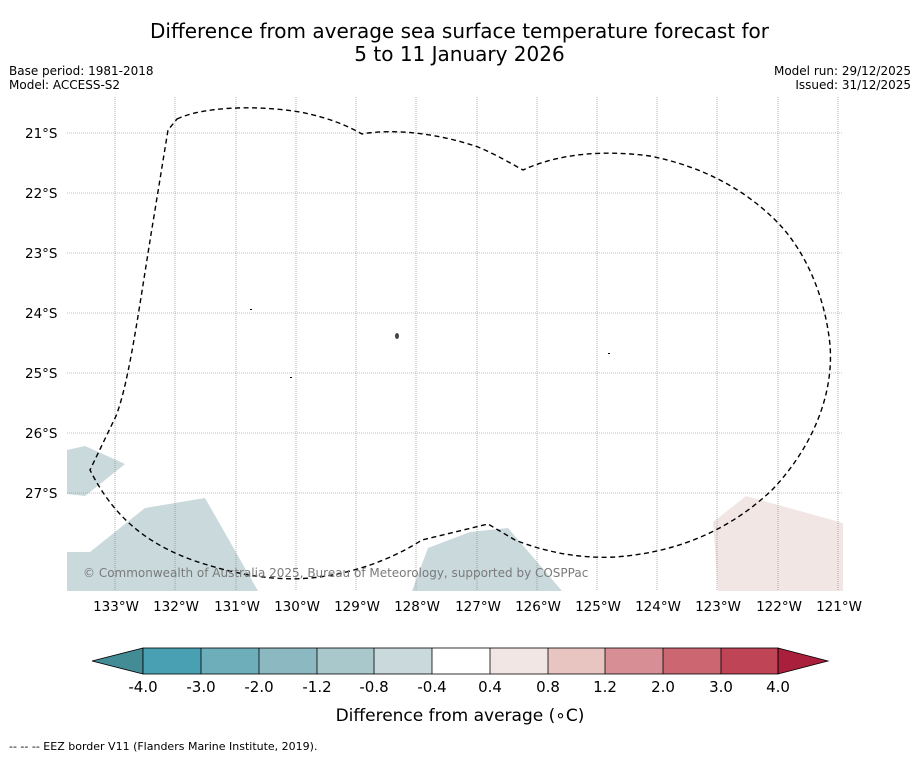  What do you see at coordinates (176, 607) in the screenshot?
I see `lon-label: 132°W` at bounding box center [176, 607].